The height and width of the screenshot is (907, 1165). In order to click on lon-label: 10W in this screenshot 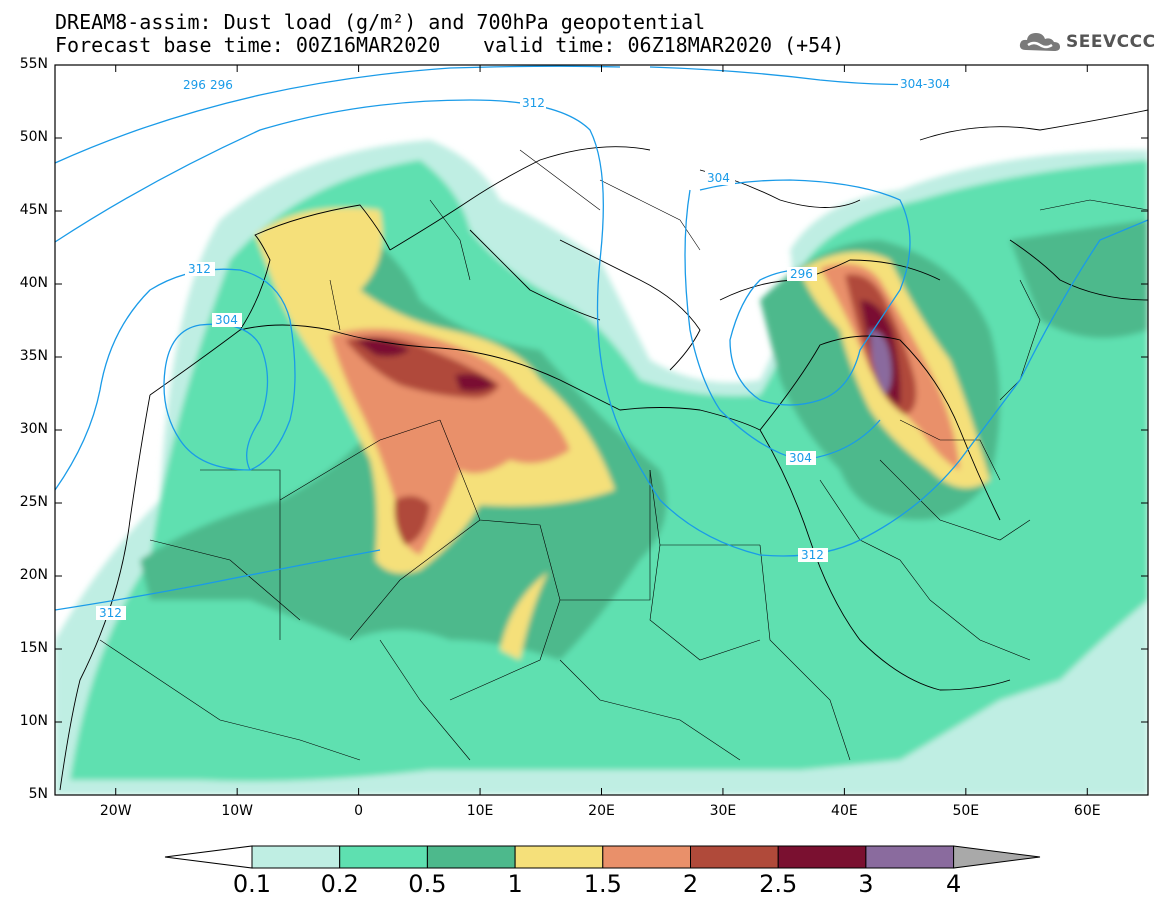, I will do `click(237, 811)`.